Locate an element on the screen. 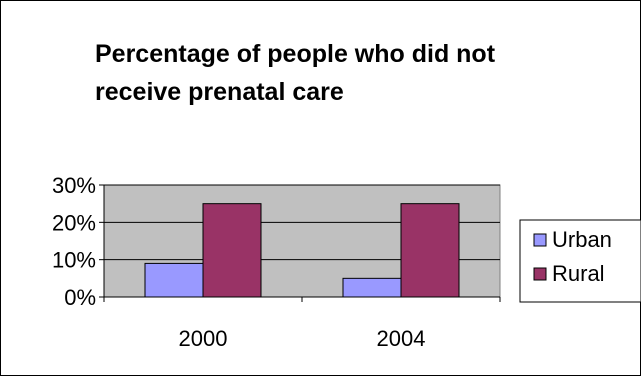  legend-swatch-rural is located at coordinates (540, 274).